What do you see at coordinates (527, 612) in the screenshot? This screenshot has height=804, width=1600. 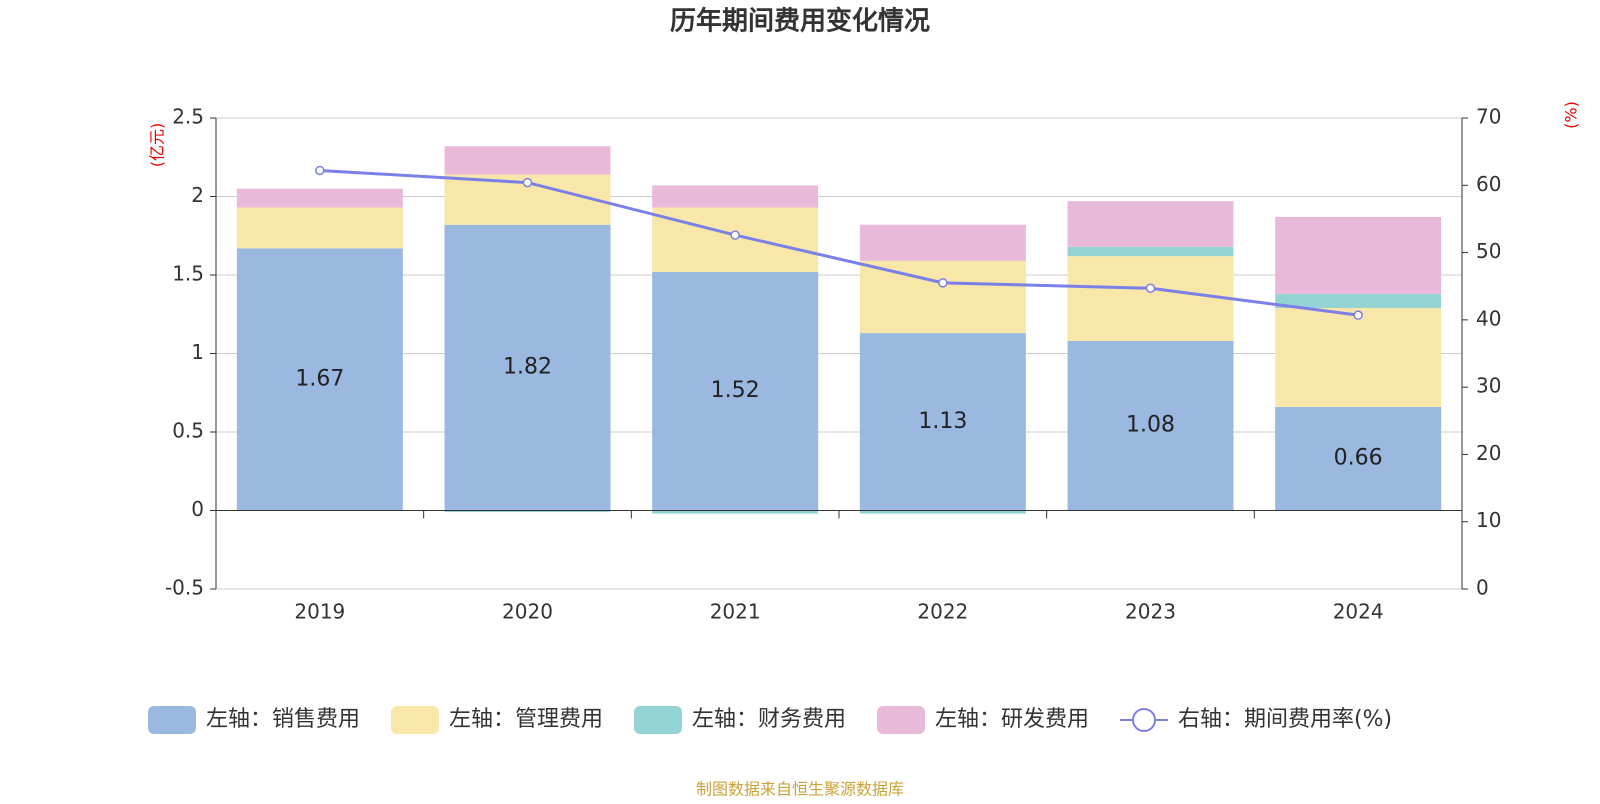 I see `x-tick-label: 2020` at bounding box center [527, 612].